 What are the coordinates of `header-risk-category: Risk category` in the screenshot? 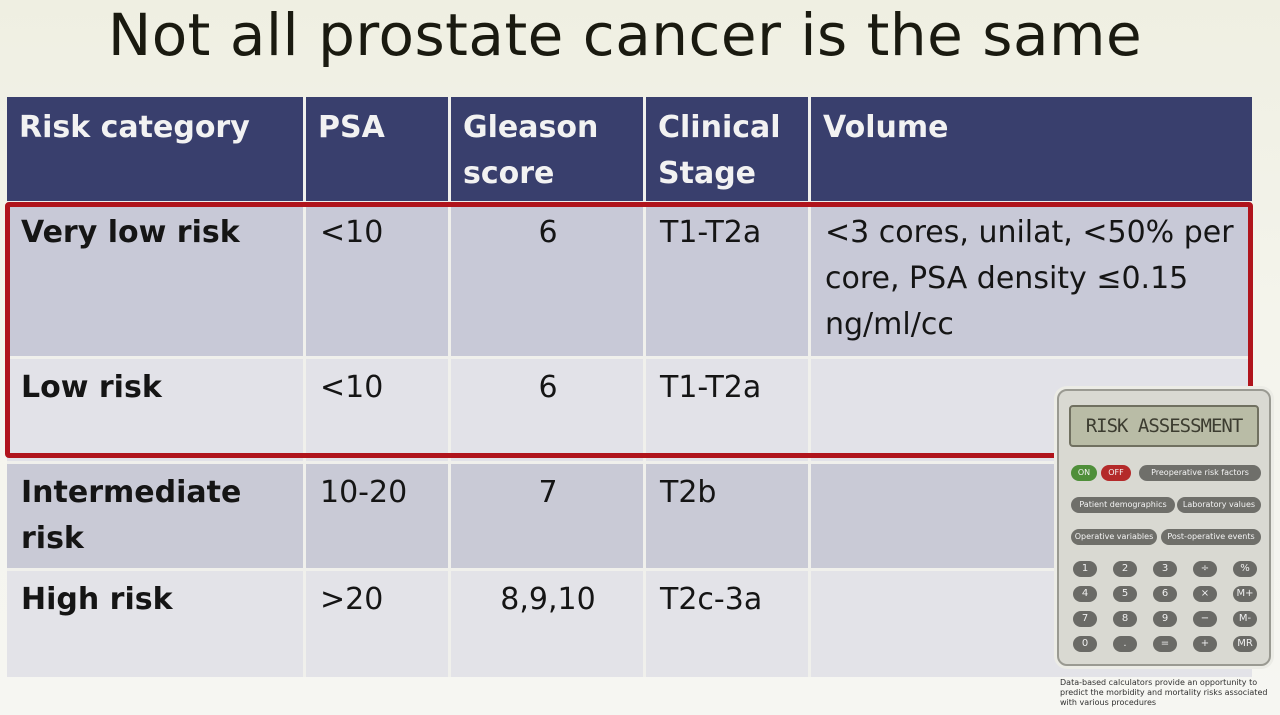 It's located at (156, 150).